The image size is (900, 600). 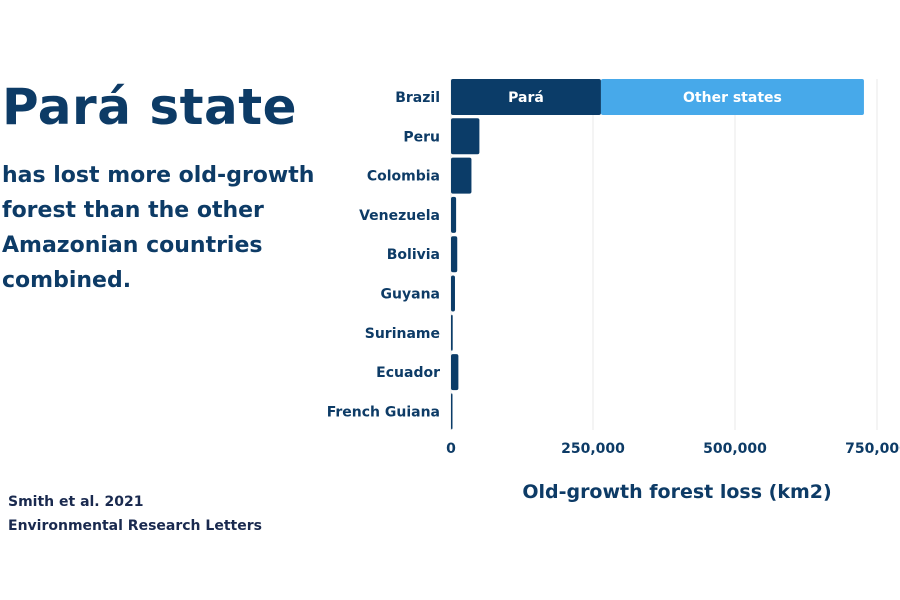 I want to click on category-label-suriname: Suriname, so click(x=402, y=334).